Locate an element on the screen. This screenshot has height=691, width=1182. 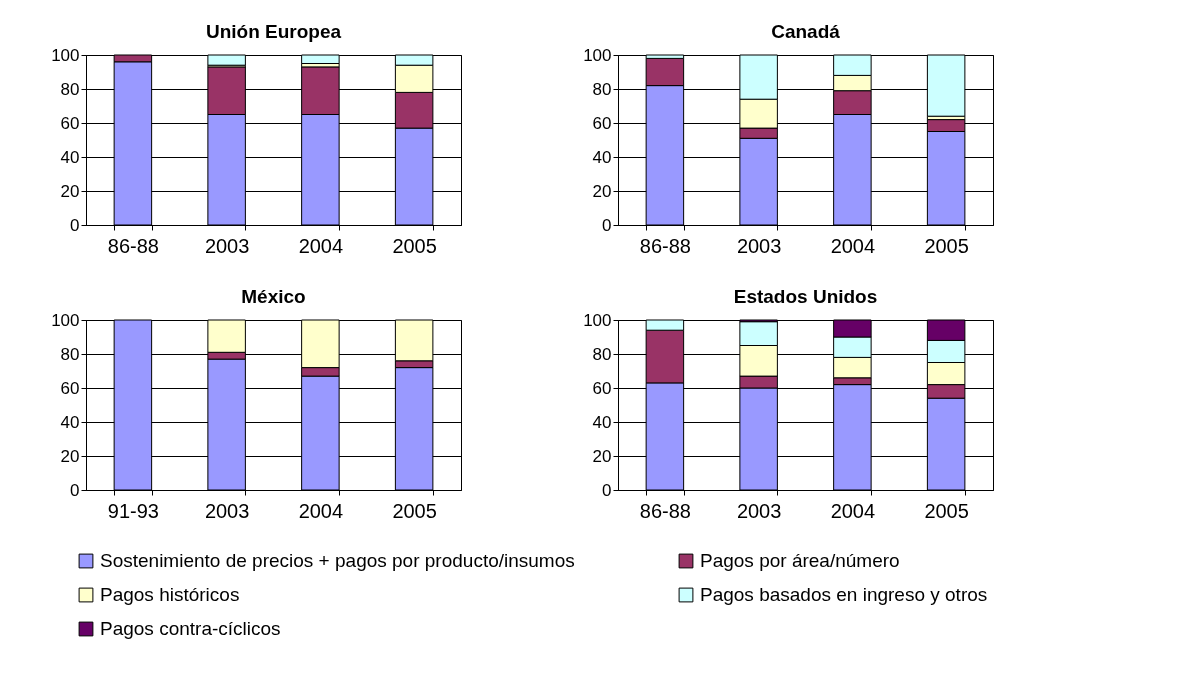
chart-title: Unión Europea is located at coordinates (273, 31).